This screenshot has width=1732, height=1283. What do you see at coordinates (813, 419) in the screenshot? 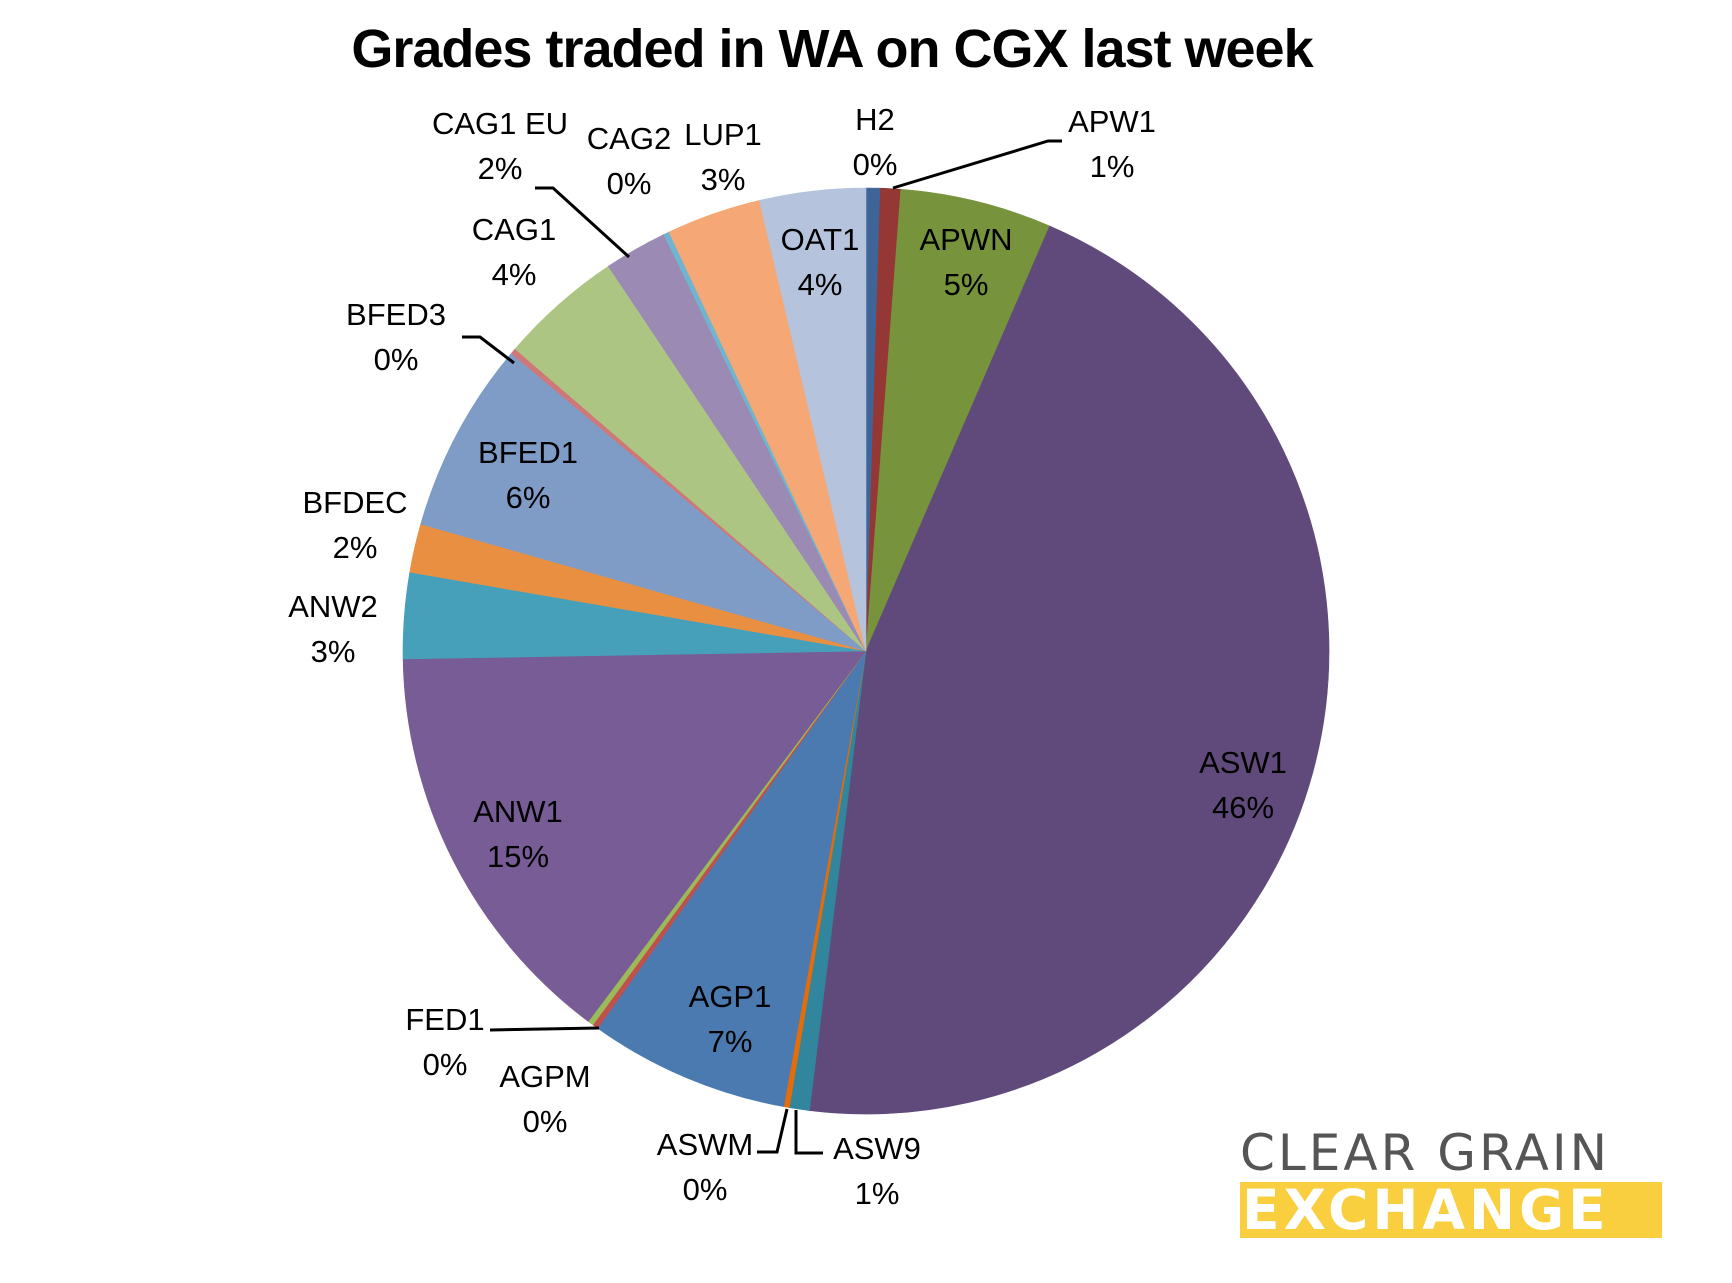
I see `pie-slice-oat1` at bounding box center [813, 419].